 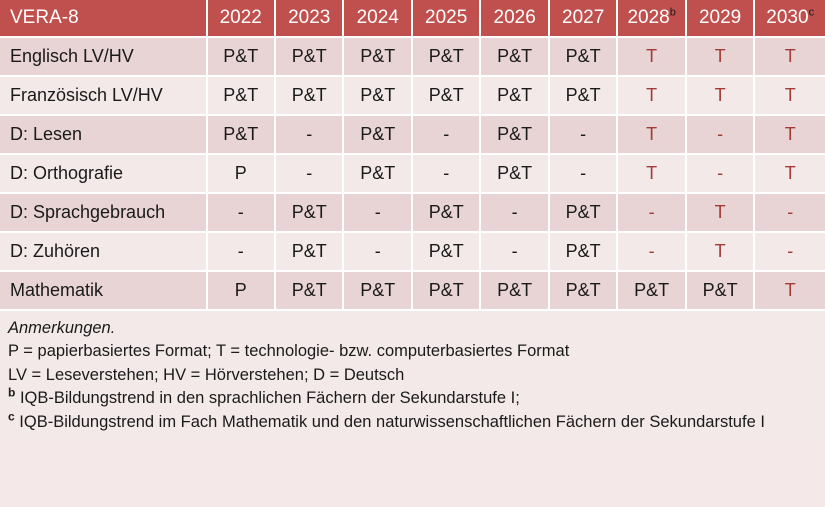 What do you see at coordinates (811, 12) in the screenshot?
I see `footnote-marker-c: c` at bounding box center [811, 12].